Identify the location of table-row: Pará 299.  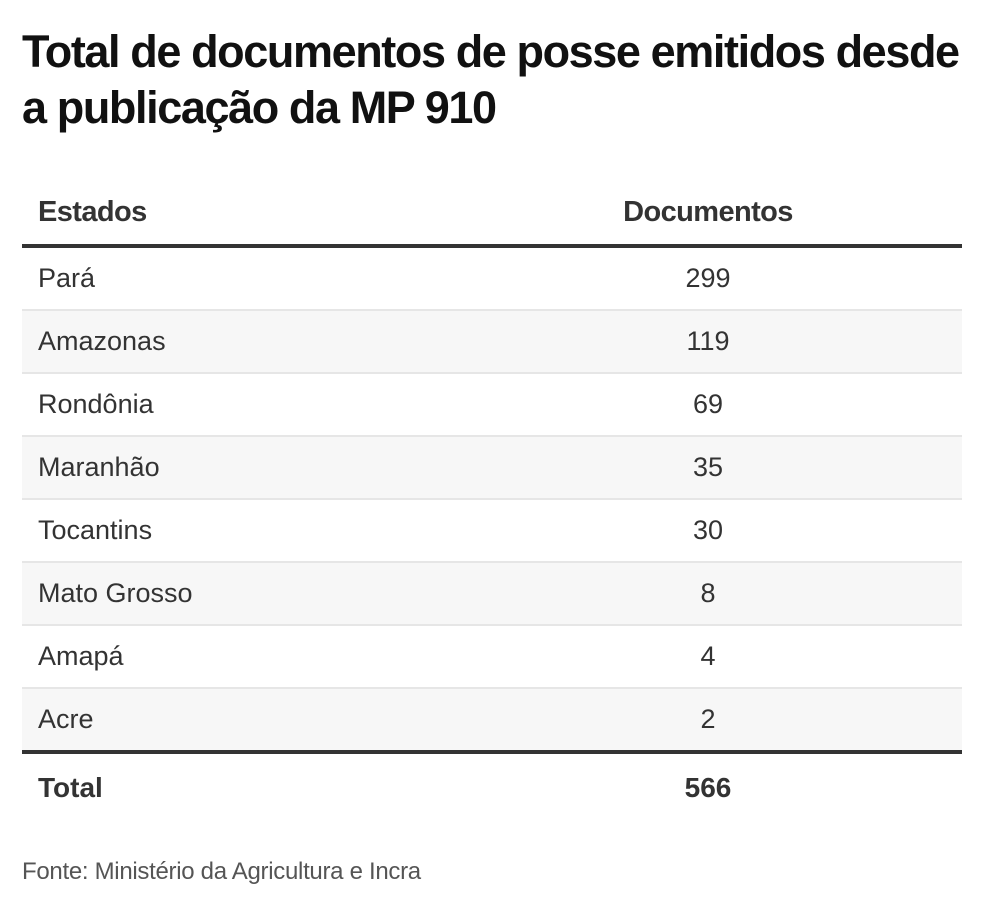
(492, 279).